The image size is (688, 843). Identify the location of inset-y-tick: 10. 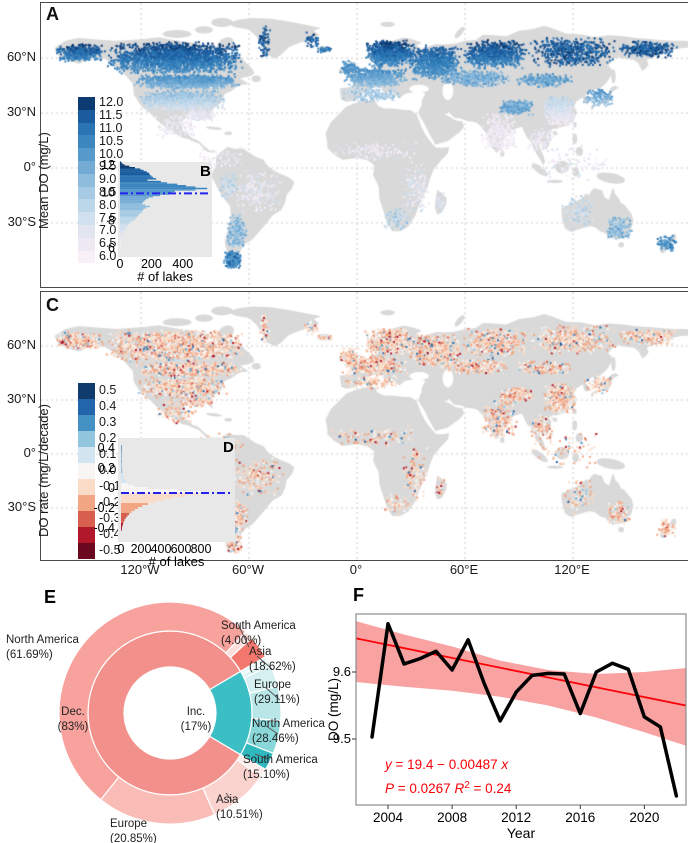
(108, 193).